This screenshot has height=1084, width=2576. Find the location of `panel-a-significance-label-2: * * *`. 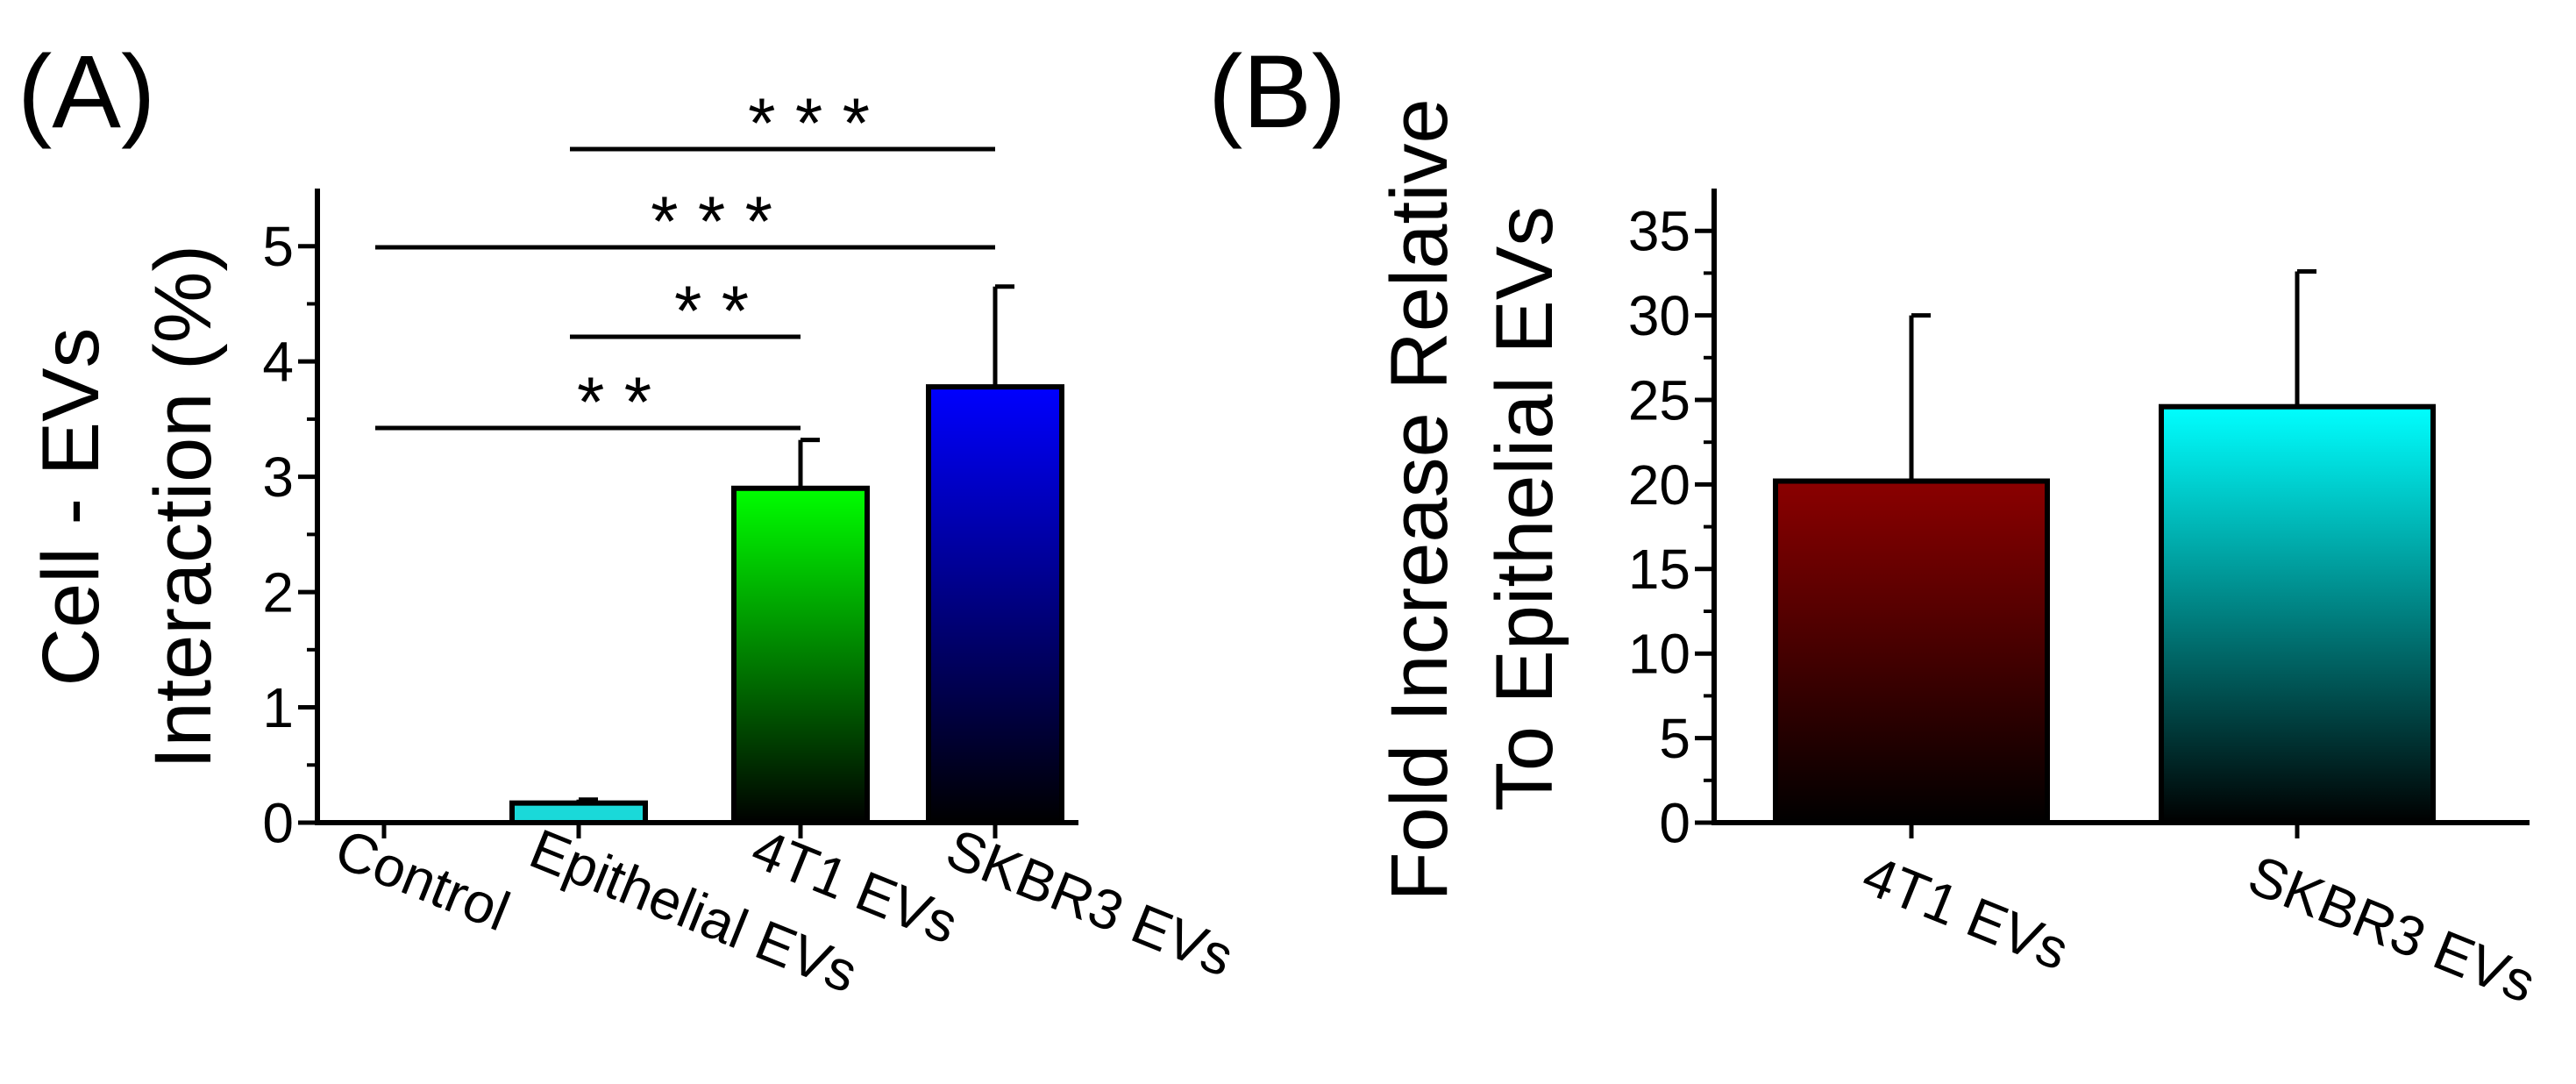

panel-a-significance-label-2: * * * is located at coordinates (711, 221).